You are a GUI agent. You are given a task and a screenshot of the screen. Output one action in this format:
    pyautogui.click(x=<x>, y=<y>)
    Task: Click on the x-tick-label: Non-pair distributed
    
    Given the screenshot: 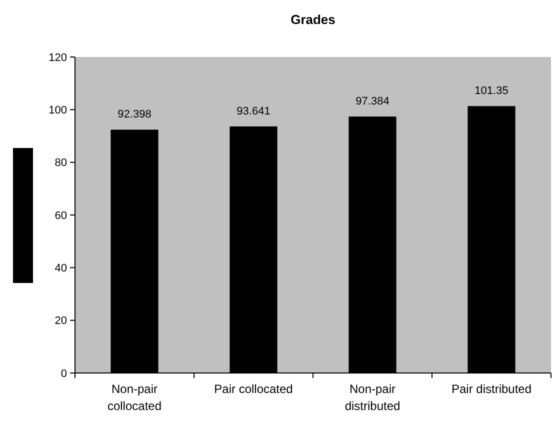 What is the action you would take?
    pyautogui.click(x=372, y=397)
    